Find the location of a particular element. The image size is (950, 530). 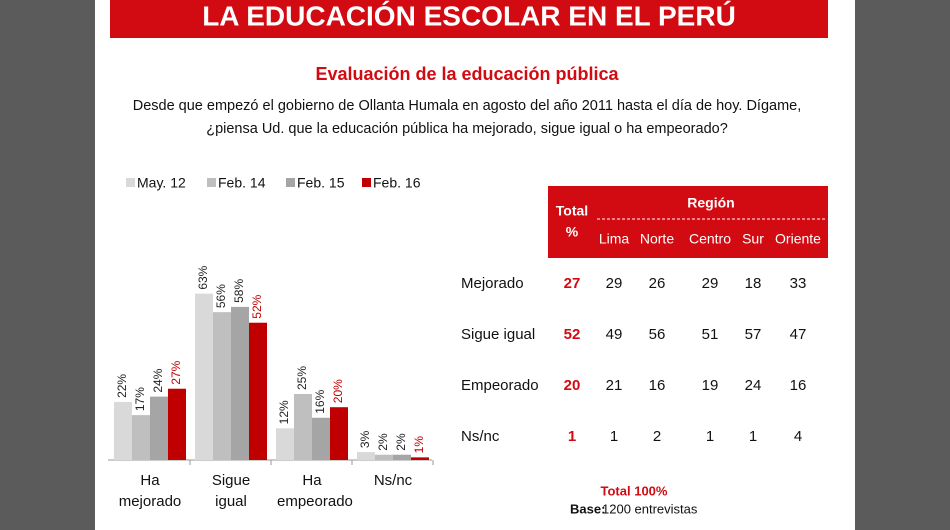

value-label: 56% is located at coordinates (221, 296).